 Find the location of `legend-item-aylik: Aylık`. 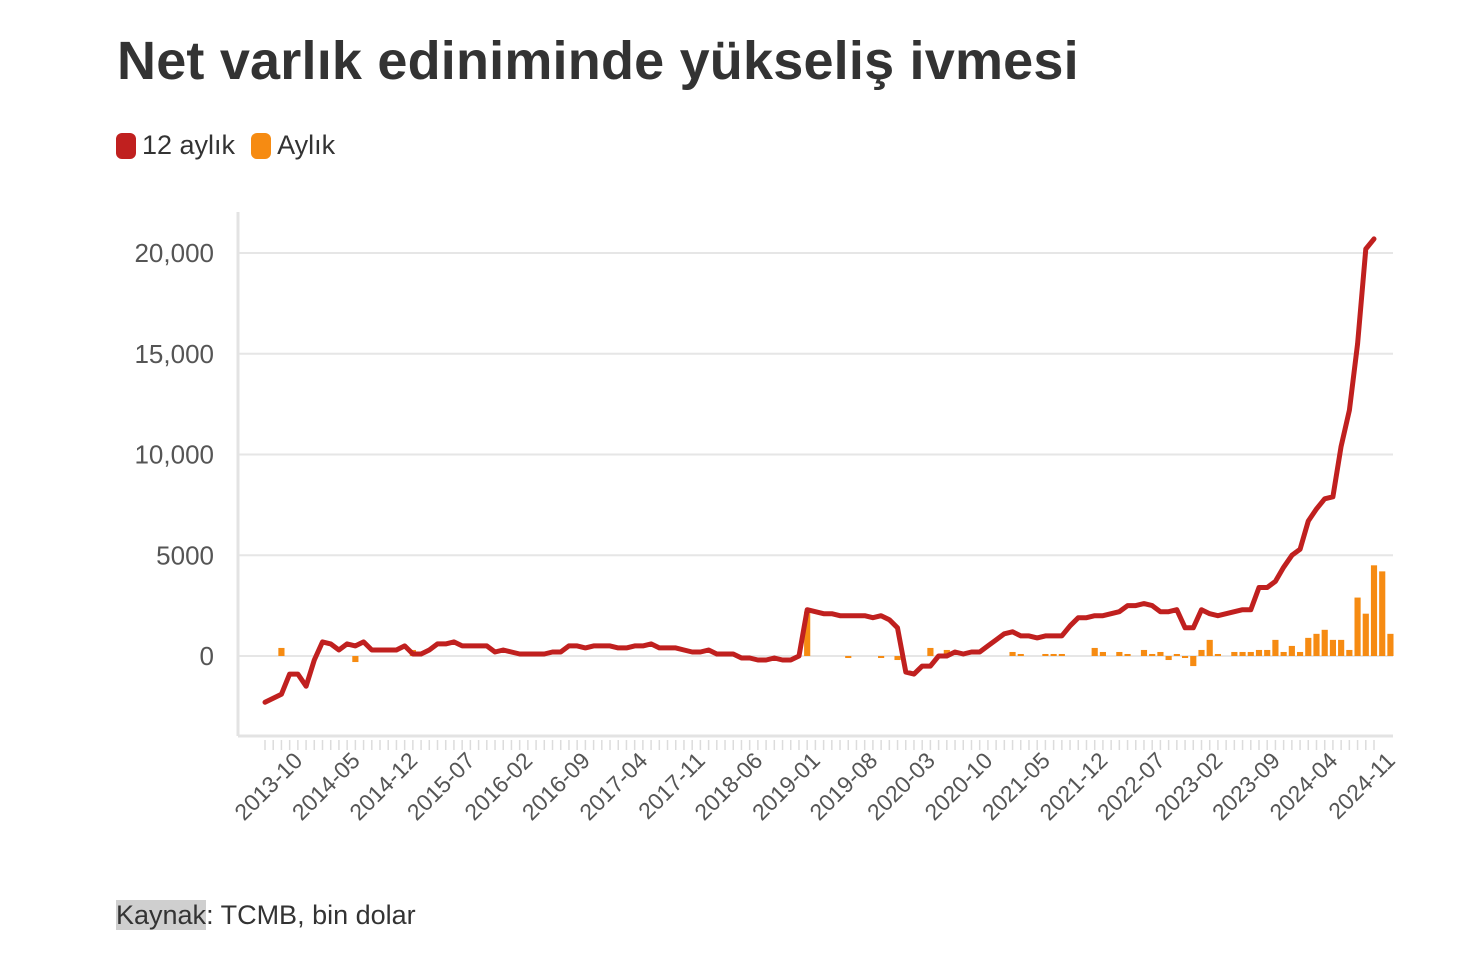

legend-item-aylik: Aylık is located at coordinates (293, 145).